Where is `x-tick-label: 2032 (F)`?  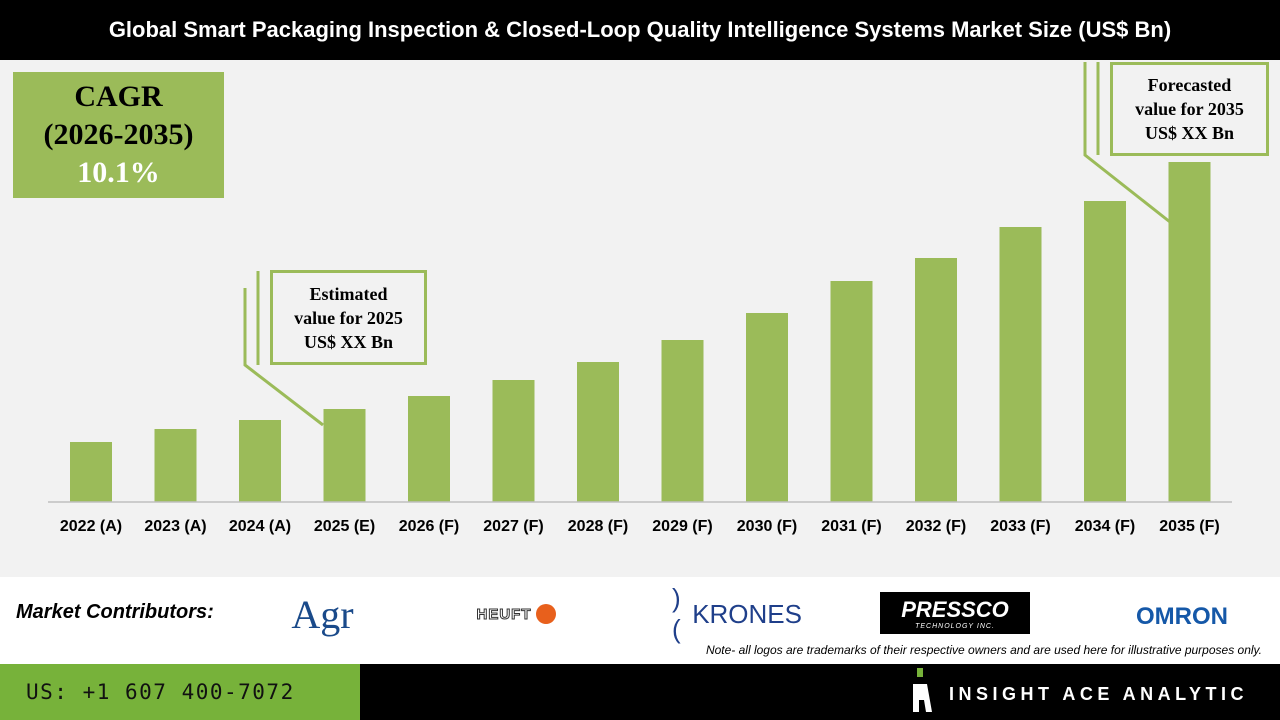 x-tick-label: 2032 (F) is located at coordinates (936, 526).